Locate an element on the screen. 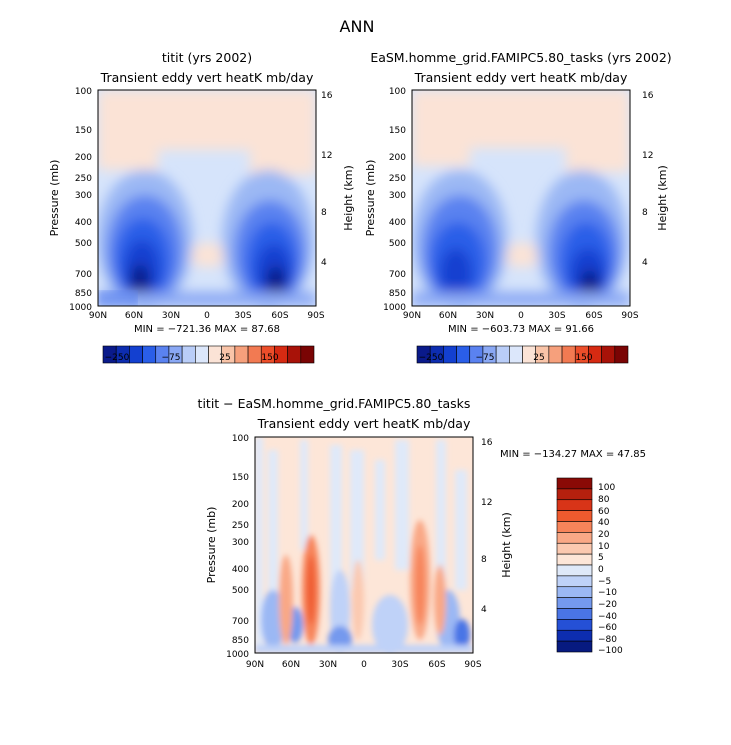 This screenshot has height=745, width=731. panel-1-ylabel-left: Pressure (mb) is located at coordinates (54, 198).